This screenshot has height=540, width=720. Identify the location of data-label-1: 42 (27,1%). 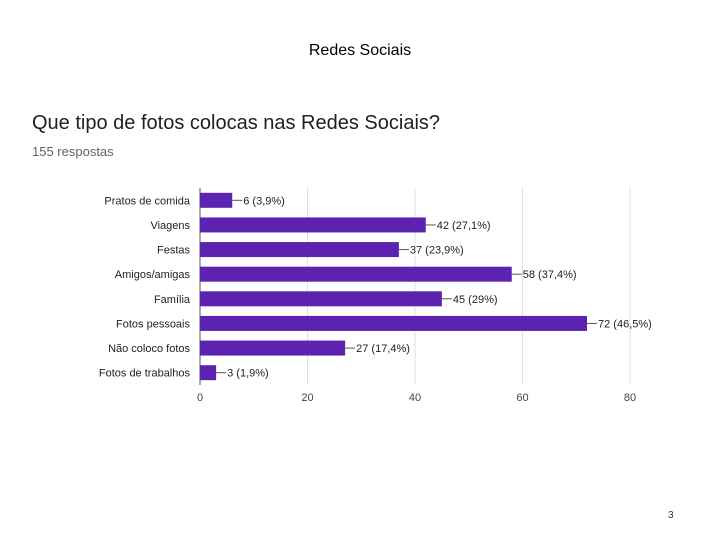
(464, 226).